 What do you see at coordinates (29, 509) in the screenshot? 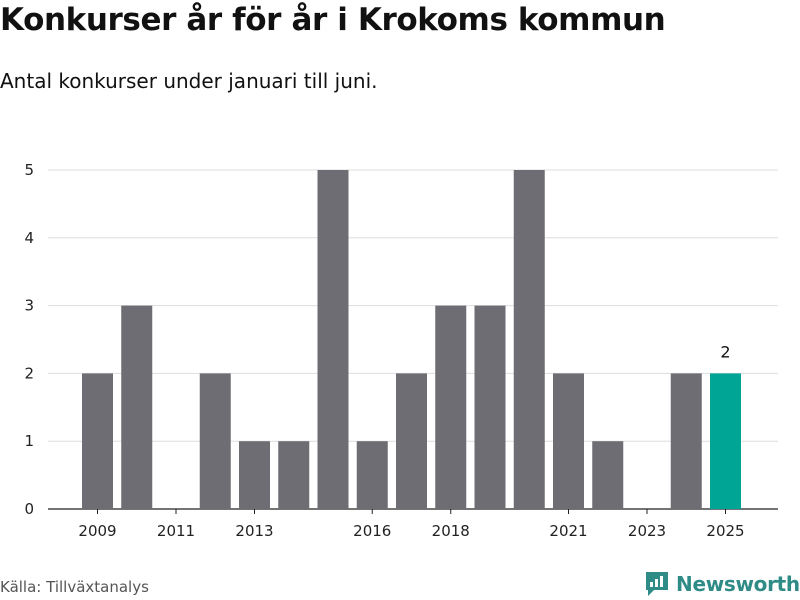
I see `y-tick-label: 0` at bounding box center [29, 509].